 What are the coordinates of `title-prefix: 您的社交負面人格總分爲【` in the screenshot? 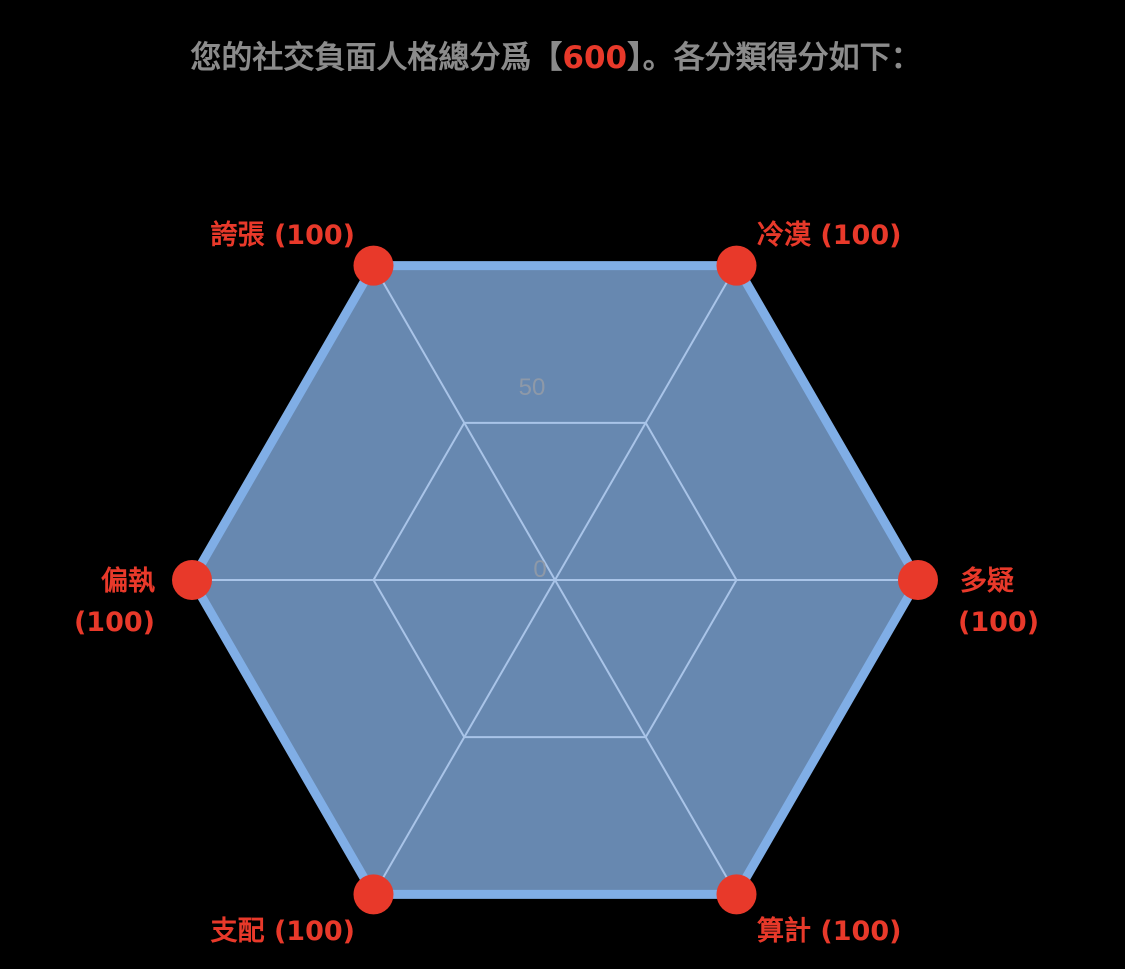 It's located at (376, 58).